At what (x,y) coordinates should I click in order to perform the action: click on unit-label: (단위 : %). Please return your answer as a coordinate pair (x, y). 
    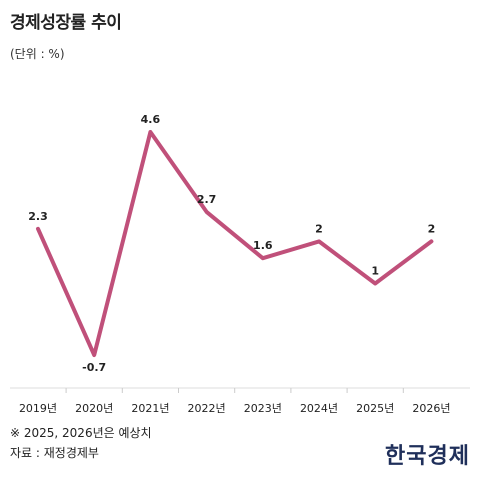
    Looking at the image, I should click on (37, 54).